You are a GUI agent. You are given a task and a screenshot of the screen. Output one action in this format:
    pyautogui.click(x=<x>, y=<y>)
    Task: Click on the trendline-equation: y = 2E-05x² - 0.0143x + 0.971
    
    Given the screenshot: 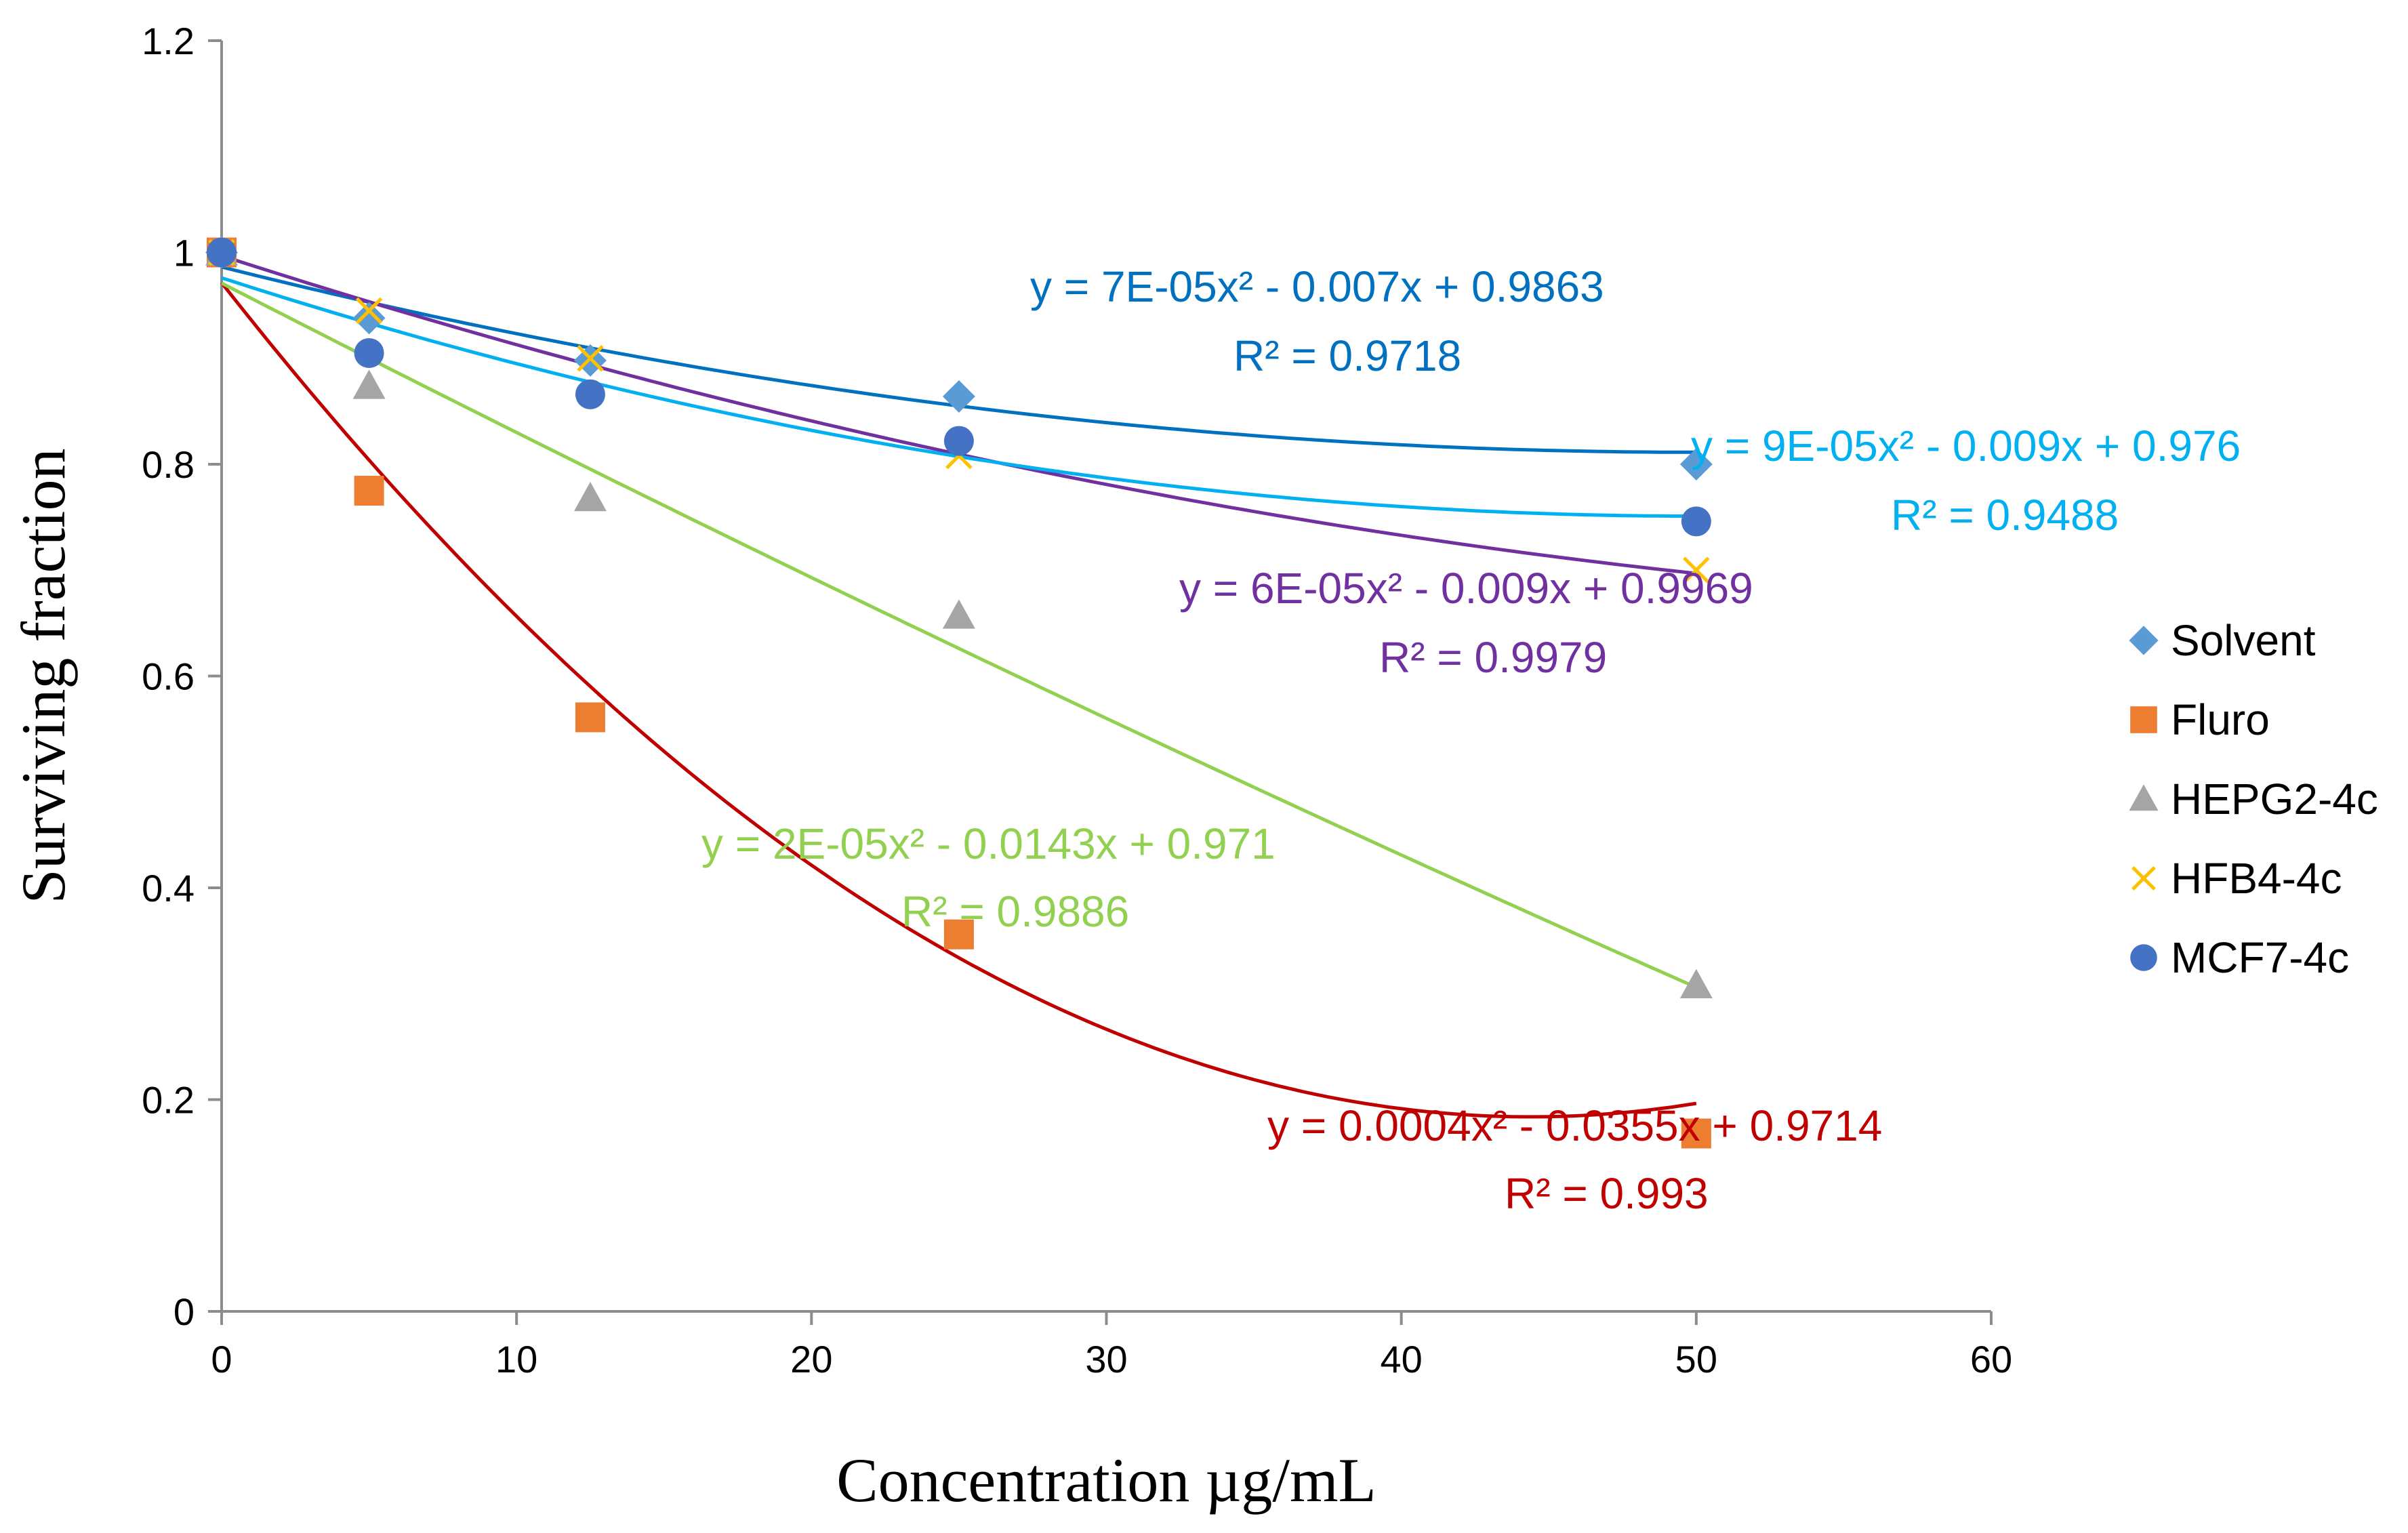 What is the action you would take?
    pyautogui.click(x=988, y=844)
    